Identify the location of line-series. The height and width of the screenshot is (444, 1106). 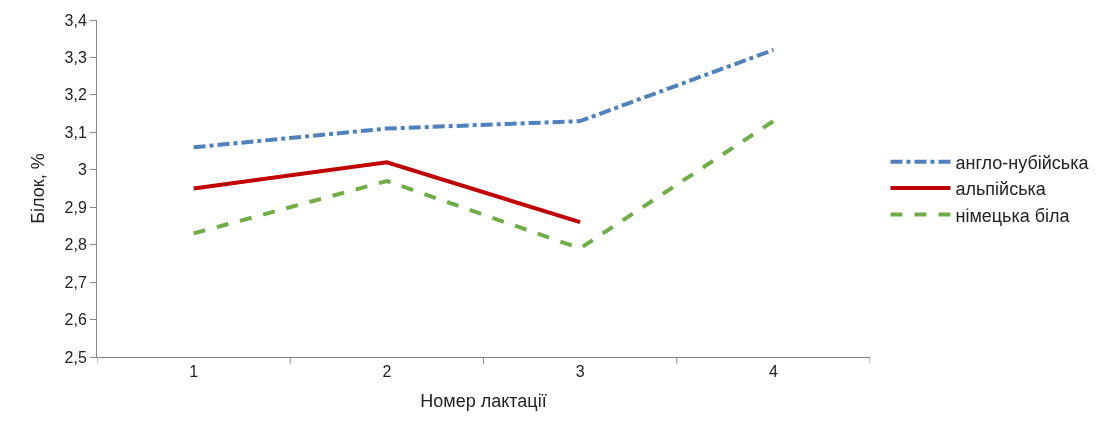
(483, 98).